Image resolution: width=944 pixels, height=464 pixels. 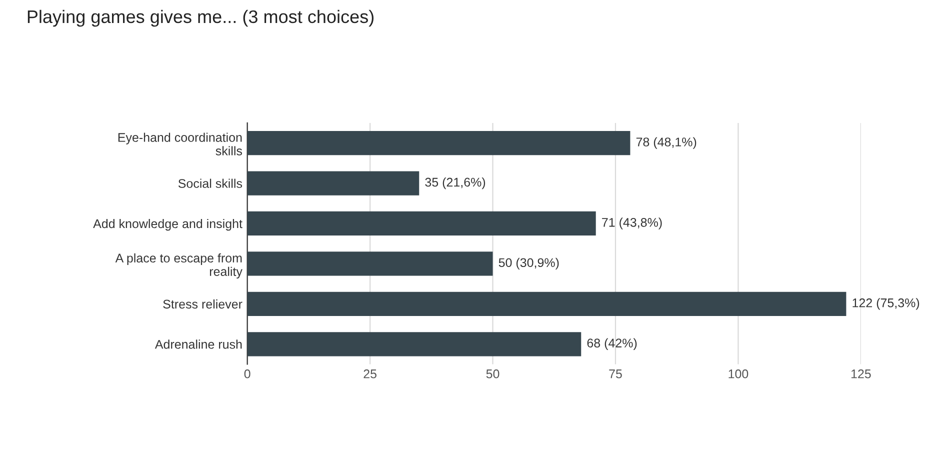 What do you see at coordinates (201, 18) in the screenshot?
I see `chart-title: Playing games gives me... (3 most choices)` at bounding box center [201, 18].